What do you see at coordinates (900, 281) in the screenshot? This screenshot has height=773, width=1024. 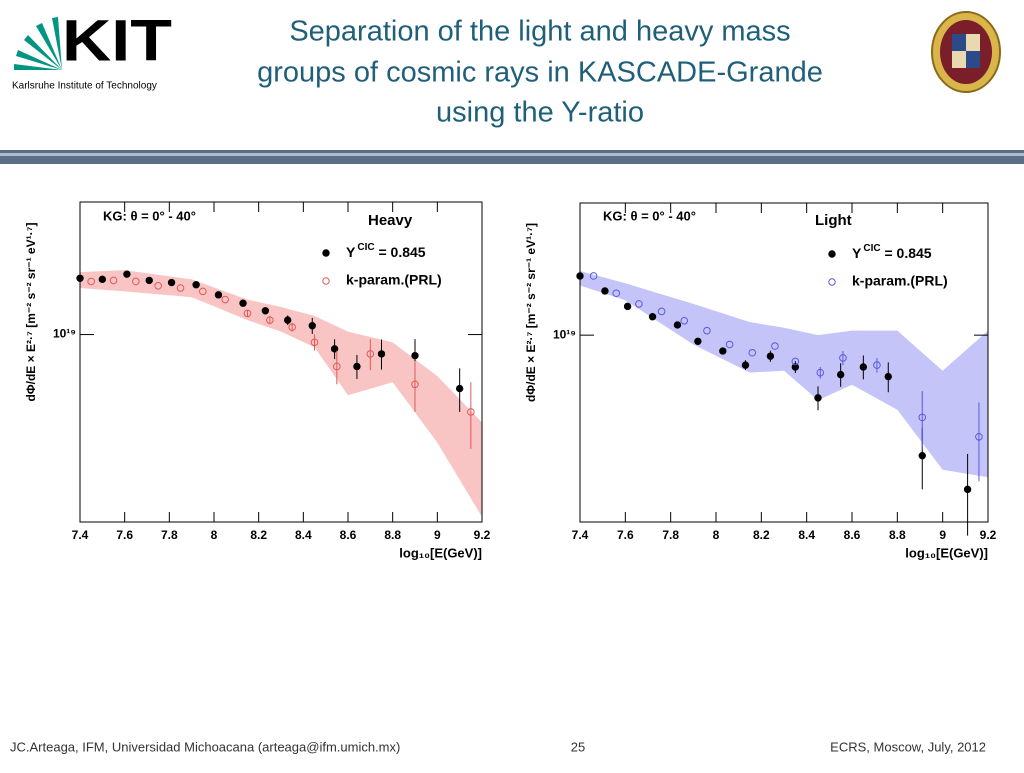 I see `legend-label: k-param.(PRL)` at bounding box center [900, 281].